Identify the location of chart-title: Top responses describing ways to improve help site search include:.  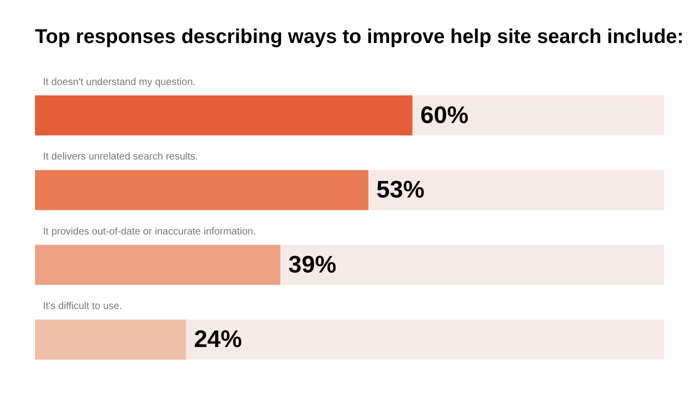
(359, 37).